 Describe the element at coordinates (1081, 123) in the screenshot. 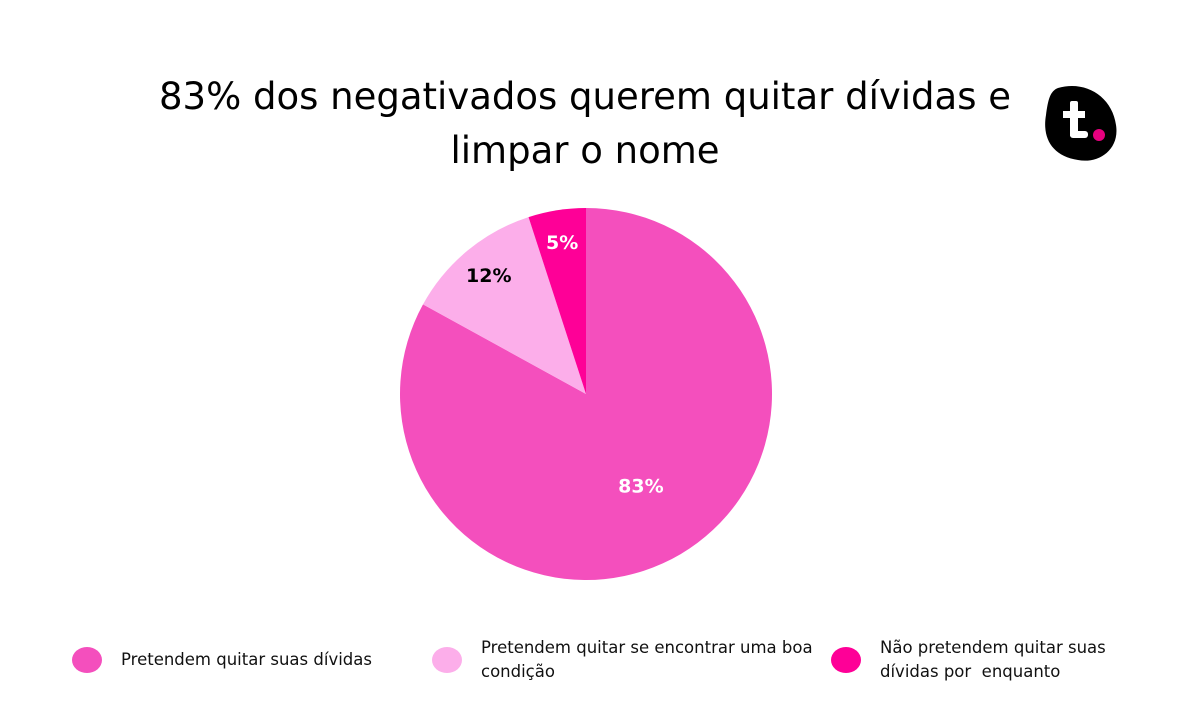

I see `logo` at that location.